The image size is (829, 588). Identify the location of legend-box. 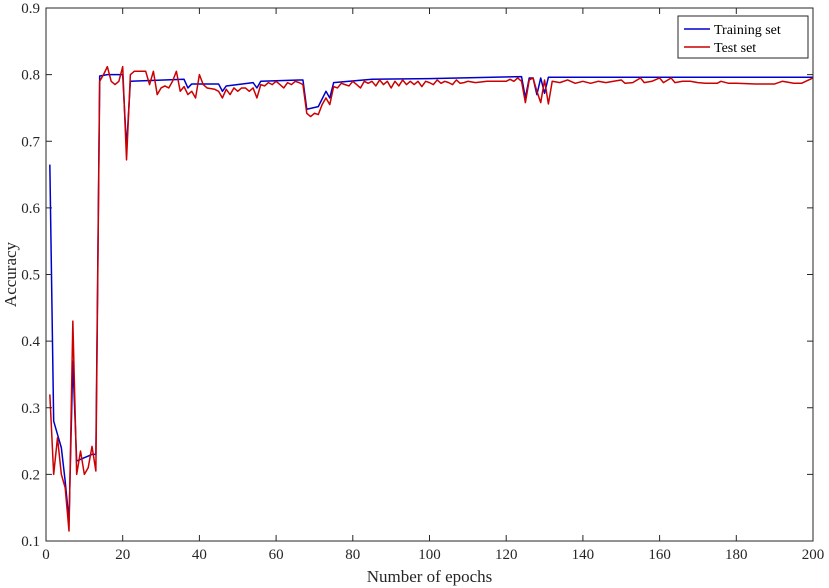
(743, 37).